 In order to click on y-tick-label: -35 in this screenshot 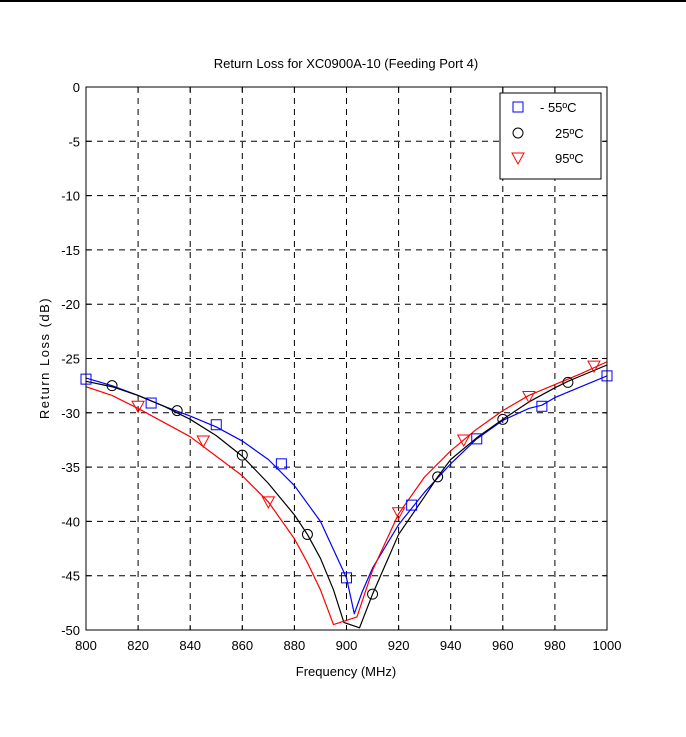, I will do `click(70, 467)`.